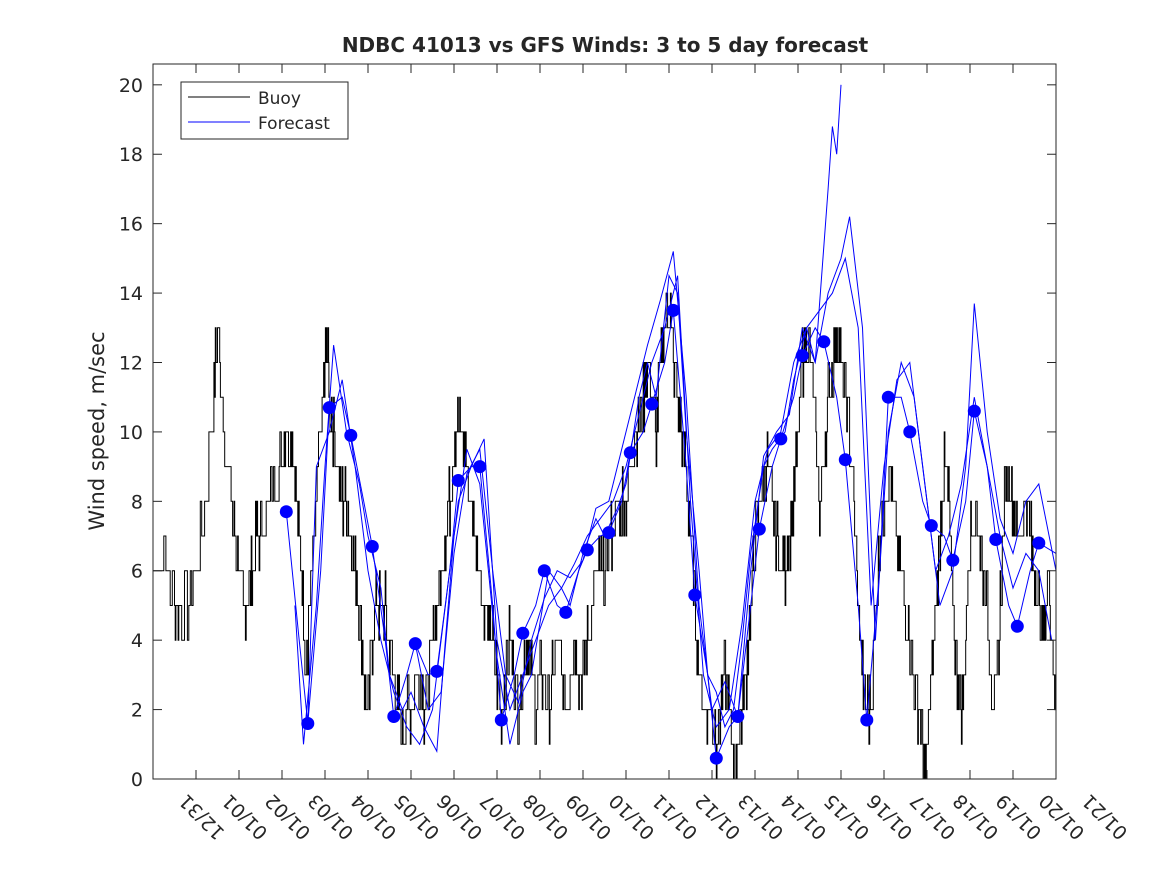  I want to click on legend-box, so click(264, 110).